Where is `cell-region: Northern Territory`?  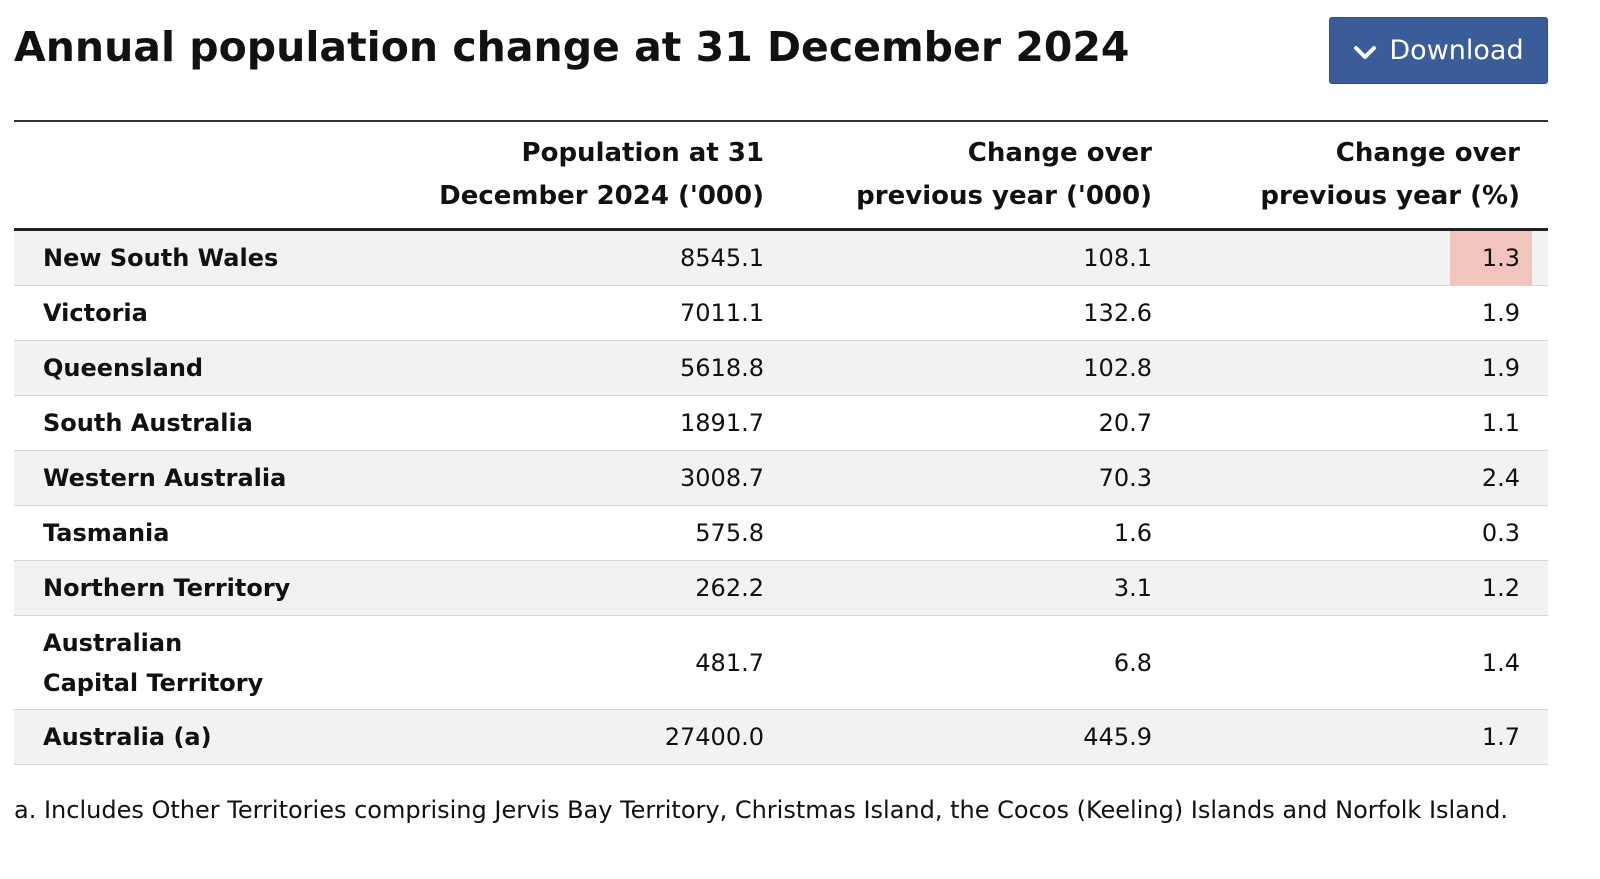 cell-region: Northern Territory is located at coordinates (167, 588).